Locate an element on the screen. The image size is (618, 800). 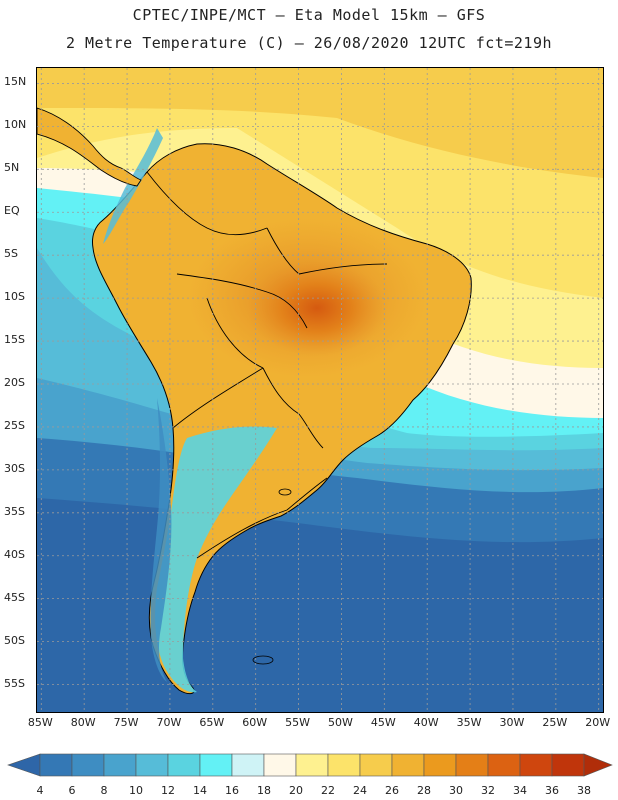
latitude-tick-label: 10S is located at coordinates (14, 297).